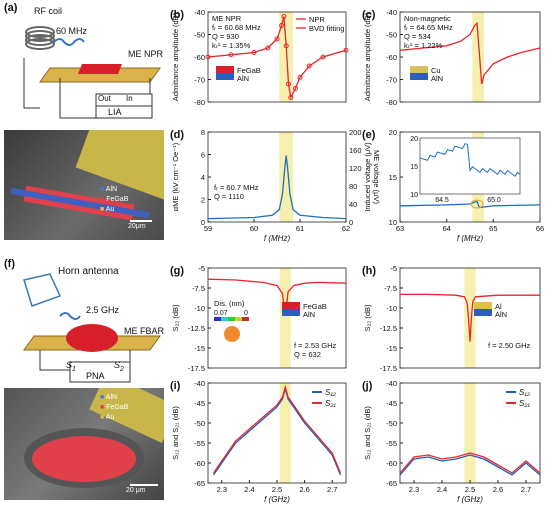 The width and height of the screenshot is (550, 517). I want to click on pna-box, so click(100, 372).